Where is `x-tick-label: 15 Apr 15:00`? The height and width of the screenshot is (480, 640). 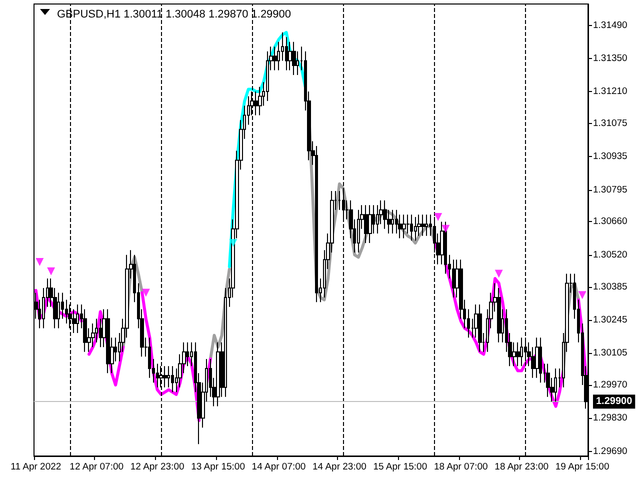
x-tick-label: 15 Apr 15:00 is located at coordinates (400, 467).